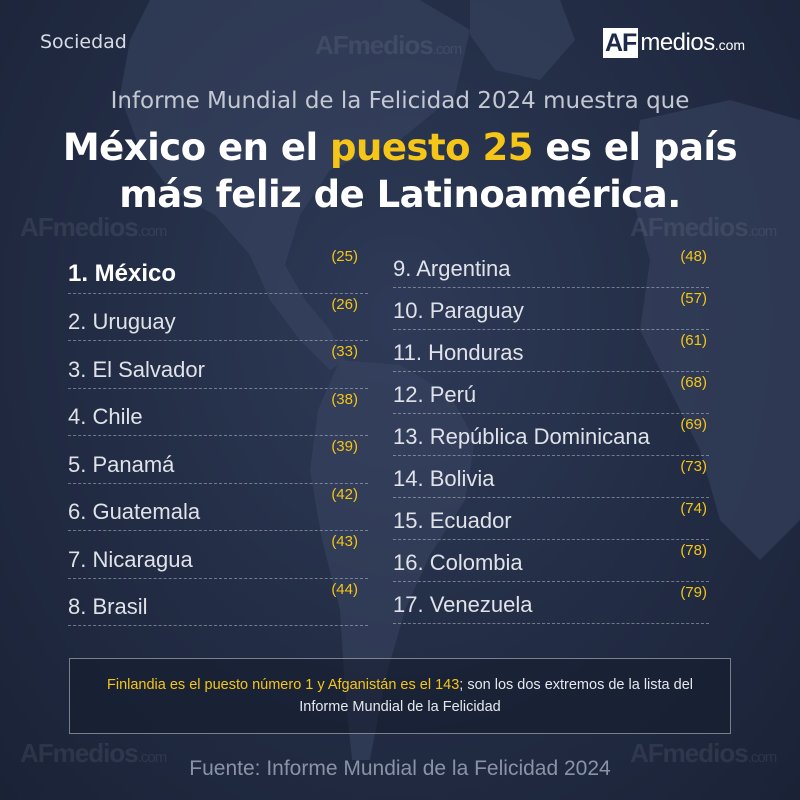 Image resolution: width=800 pixels, height=800 pixels. Describe the element at coordinates (730, 45) in the screenshot. I see `logo-com-text: .com` at that location.